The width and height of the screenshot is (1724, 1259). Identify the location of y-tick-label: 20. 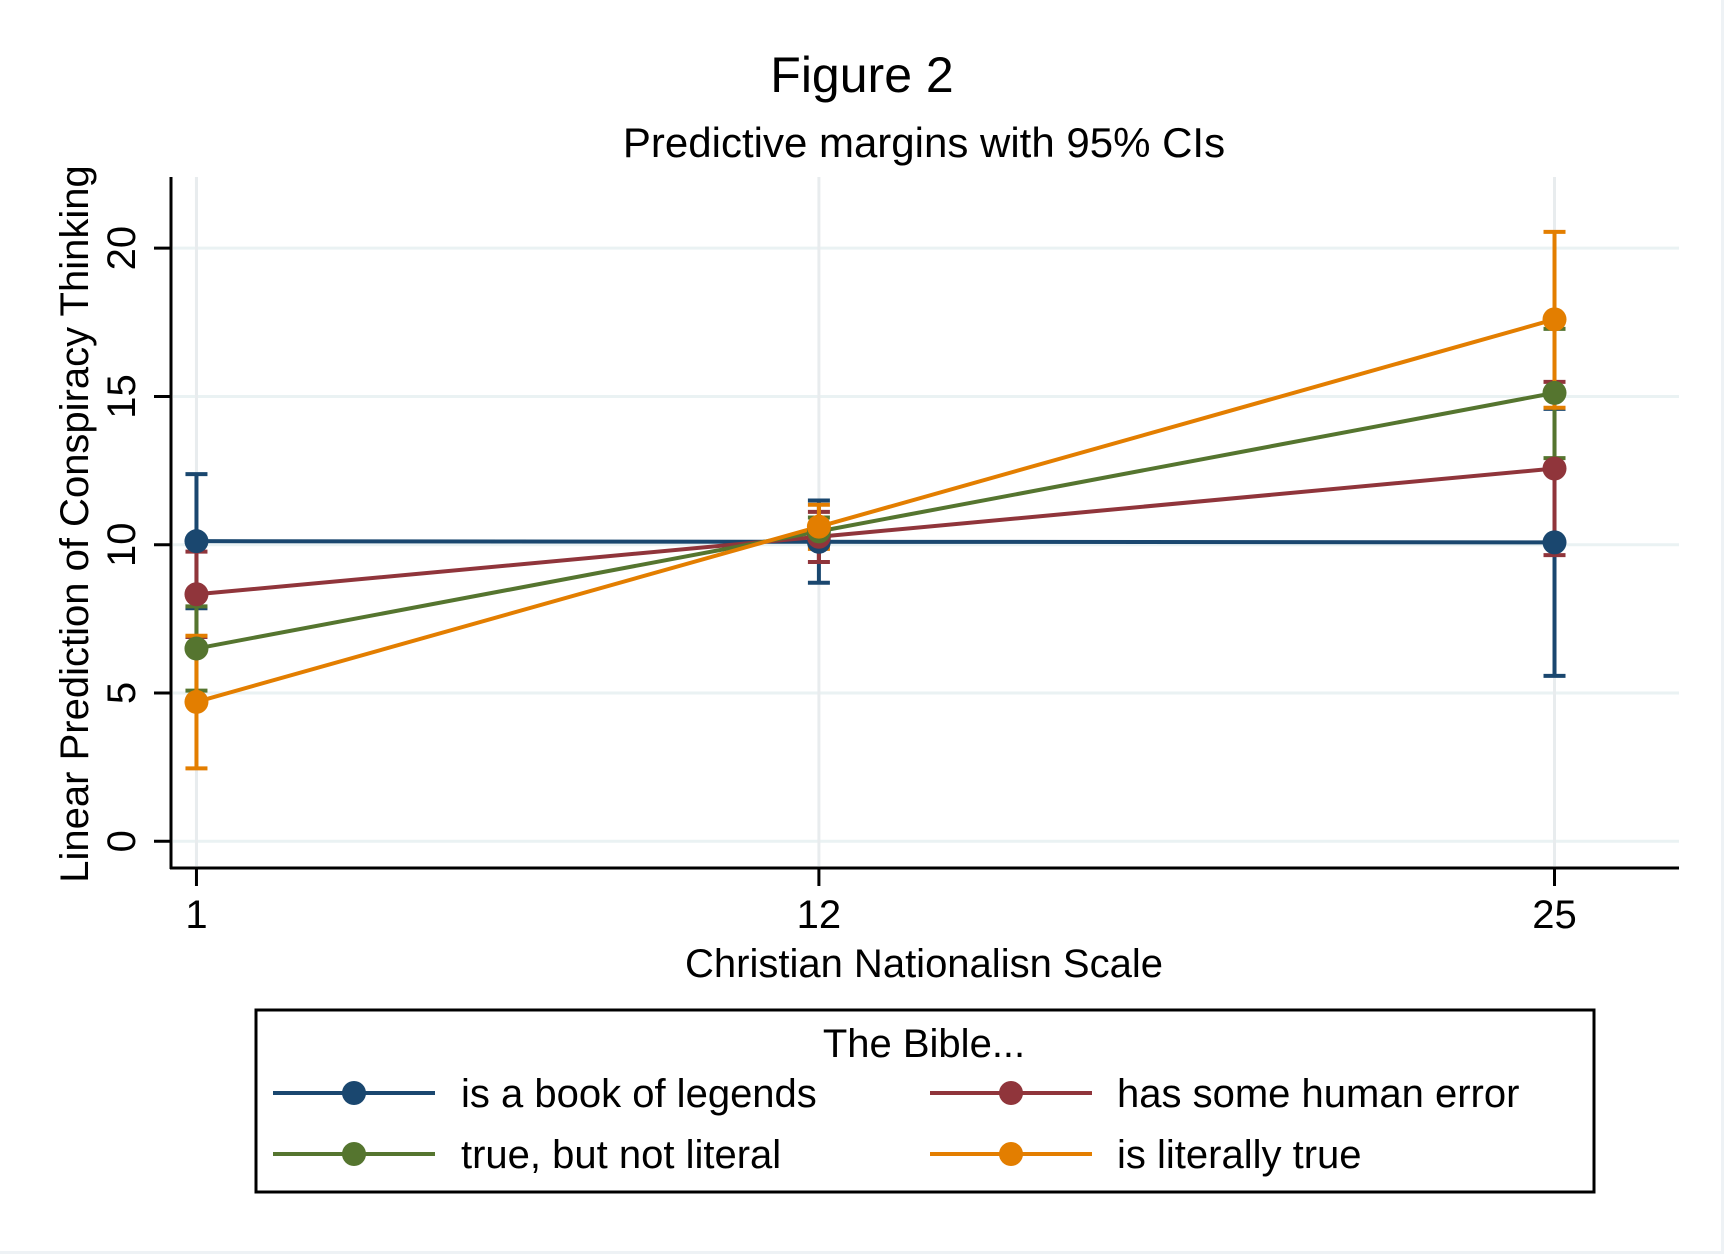
(122, 248).